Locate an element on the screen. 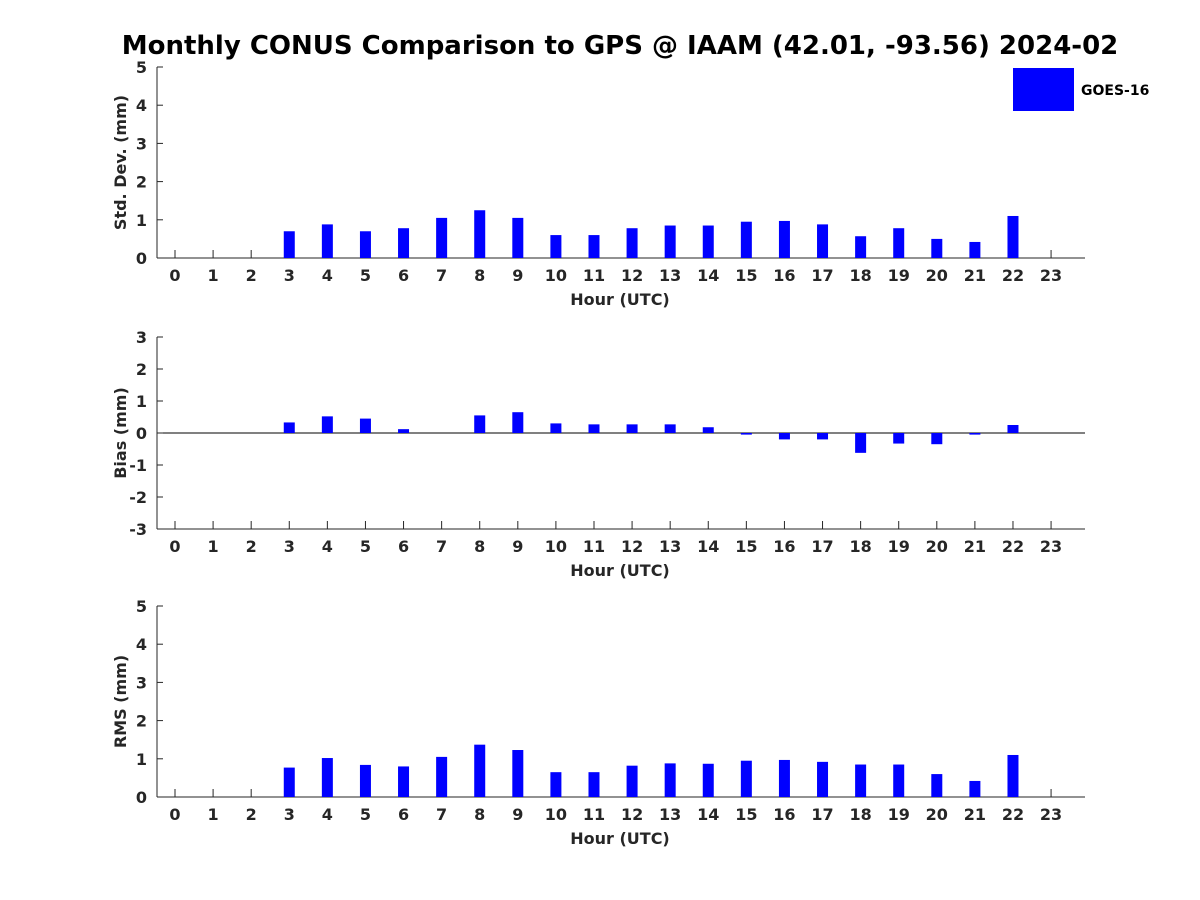 The image size is (1200, 900). y-axis-label: Std. Dev. (mm) is located at coordinates (120, 162).